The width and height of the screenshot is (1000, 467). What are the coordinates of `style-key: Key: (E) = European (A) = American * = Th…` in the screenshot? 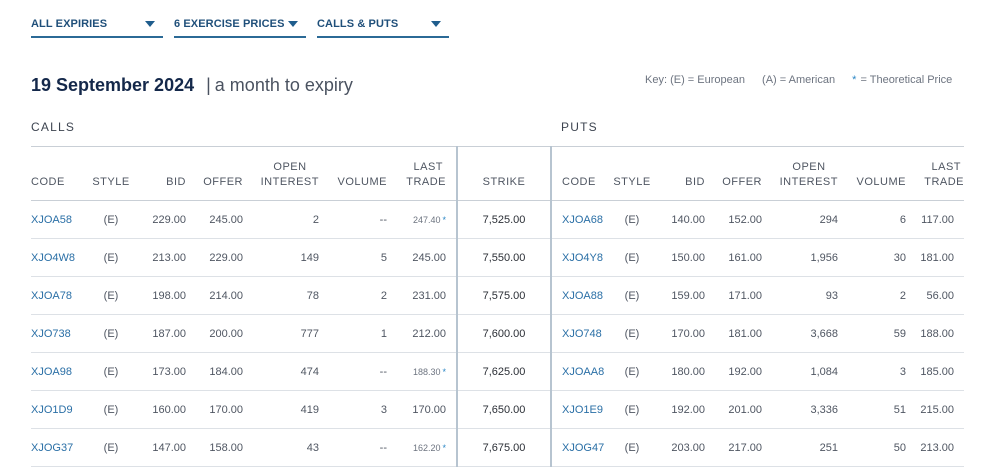 It's located at (798, 80).